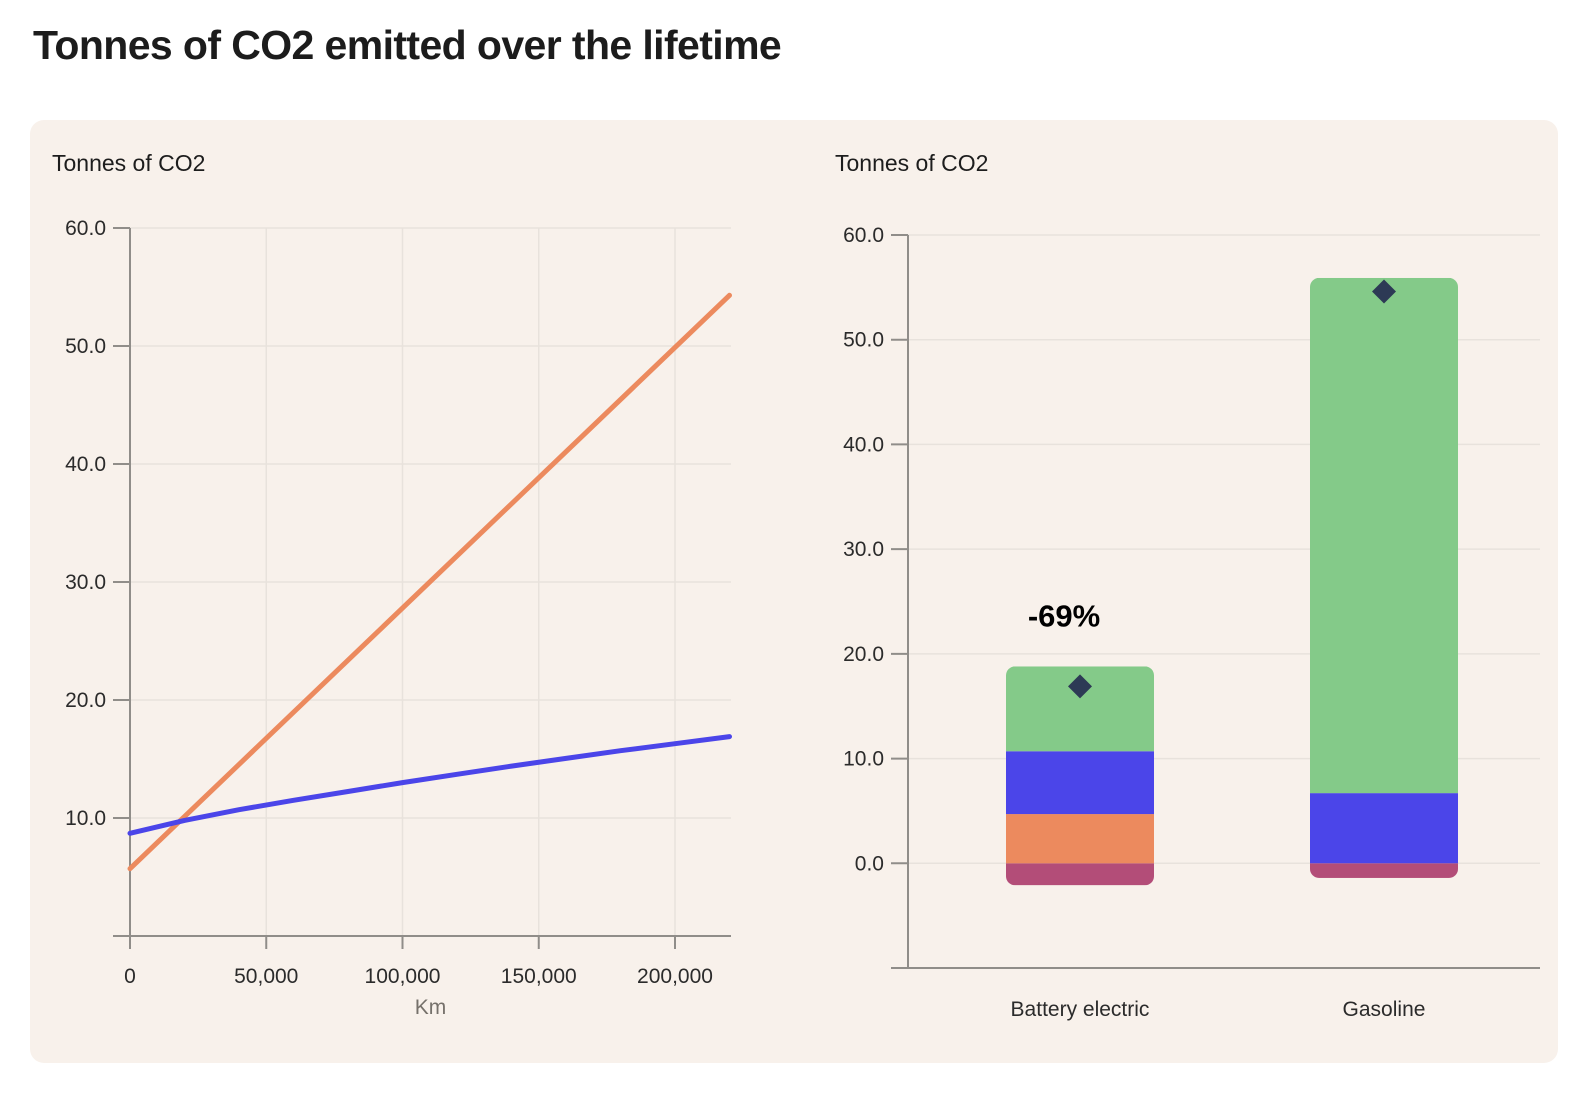 The image size is (1588, 1100). Describe the element at coordinates (431, 1007) in the screenshot. I see `x-axis-label: Km` at that location.